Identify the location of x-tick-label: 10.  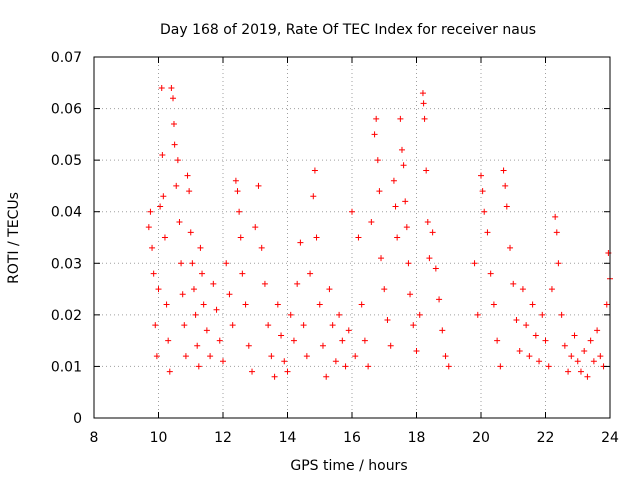
(159, 438).